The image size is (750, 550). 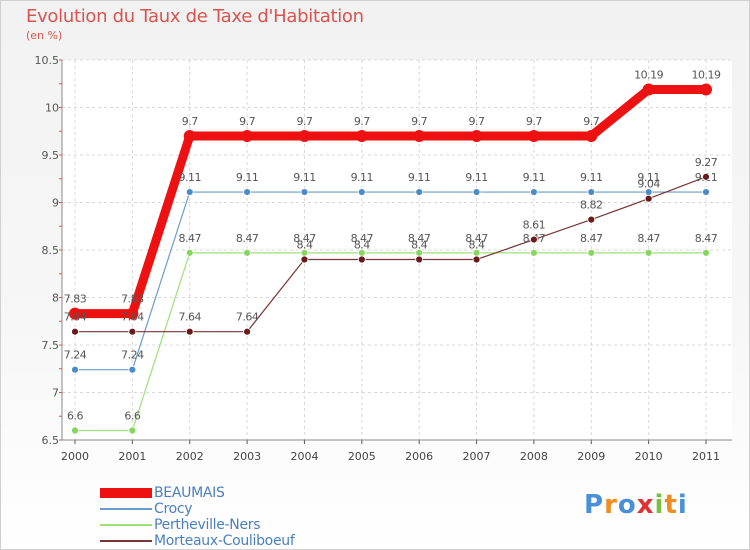 I want to click on logo-letter: x, so click(x=645, y=505).